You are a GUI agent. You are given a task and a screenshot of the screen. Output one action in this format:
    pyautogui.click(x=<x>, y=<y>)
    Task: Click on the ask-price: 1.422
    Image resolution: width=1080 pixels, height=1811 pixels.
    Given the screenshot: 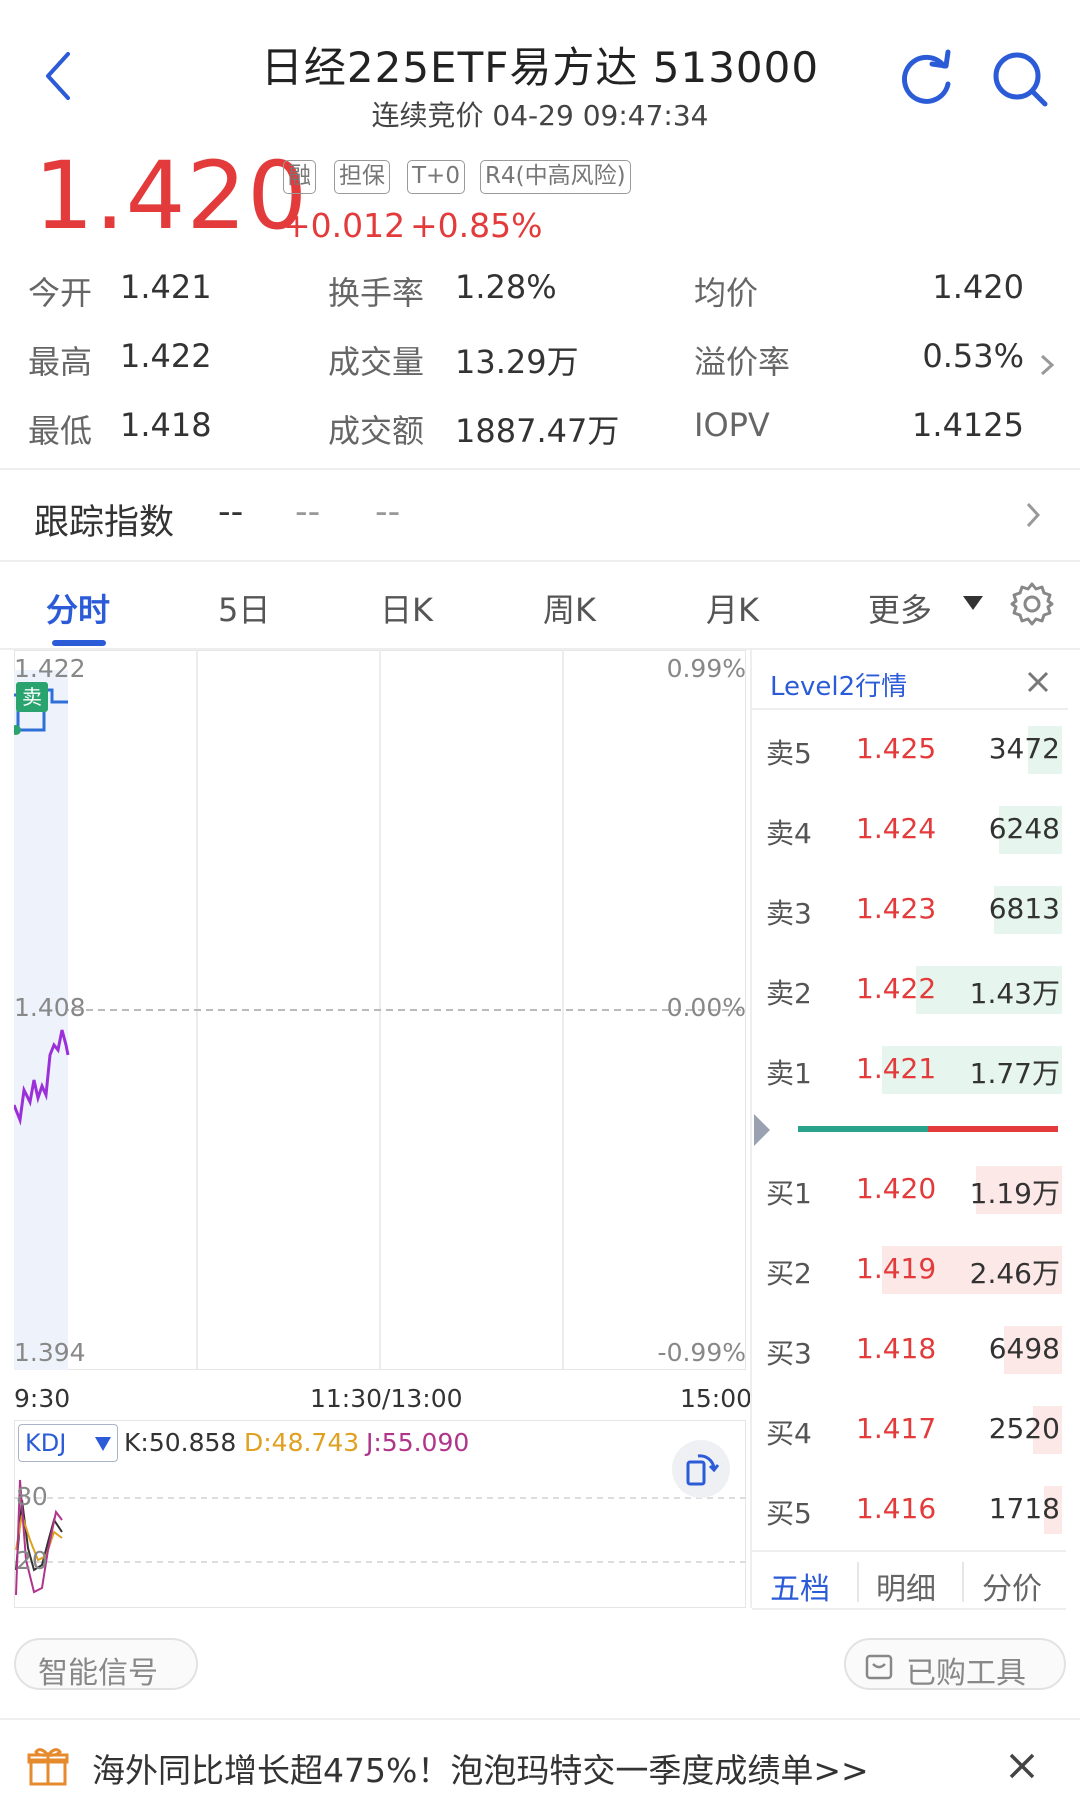 What is the action you would take?
    pyautogui.click(x=896, y=988)
    